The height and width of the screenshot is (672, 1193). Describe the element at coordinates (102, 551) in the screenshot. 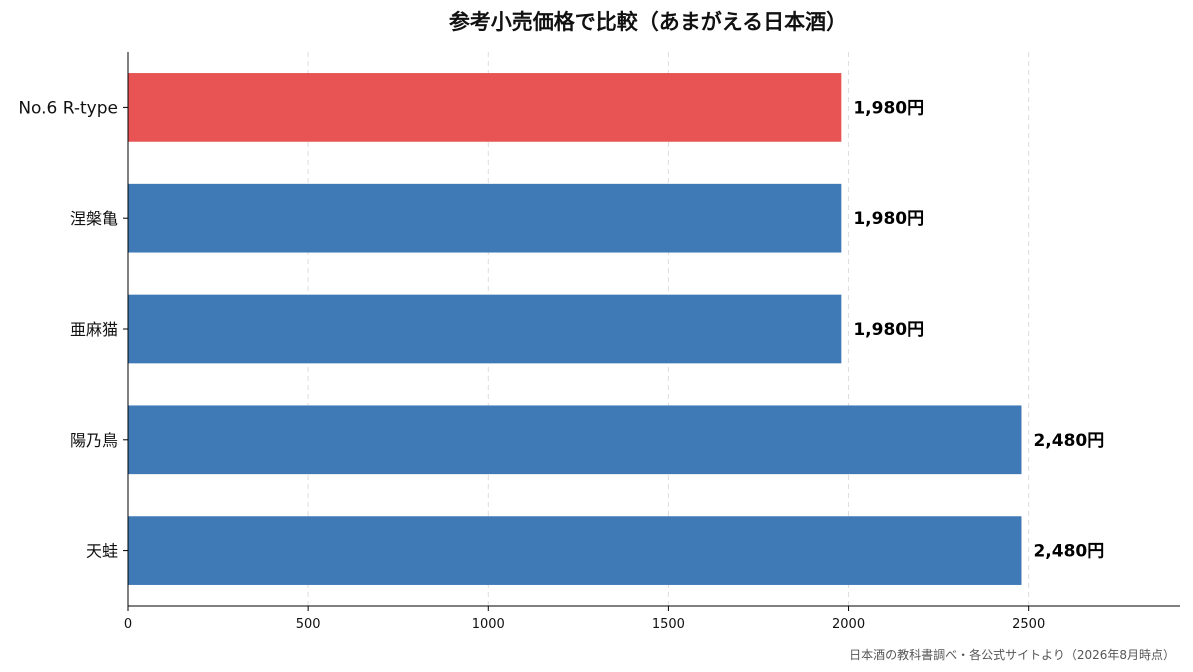

I see `category-label: 天蛙` at that location.